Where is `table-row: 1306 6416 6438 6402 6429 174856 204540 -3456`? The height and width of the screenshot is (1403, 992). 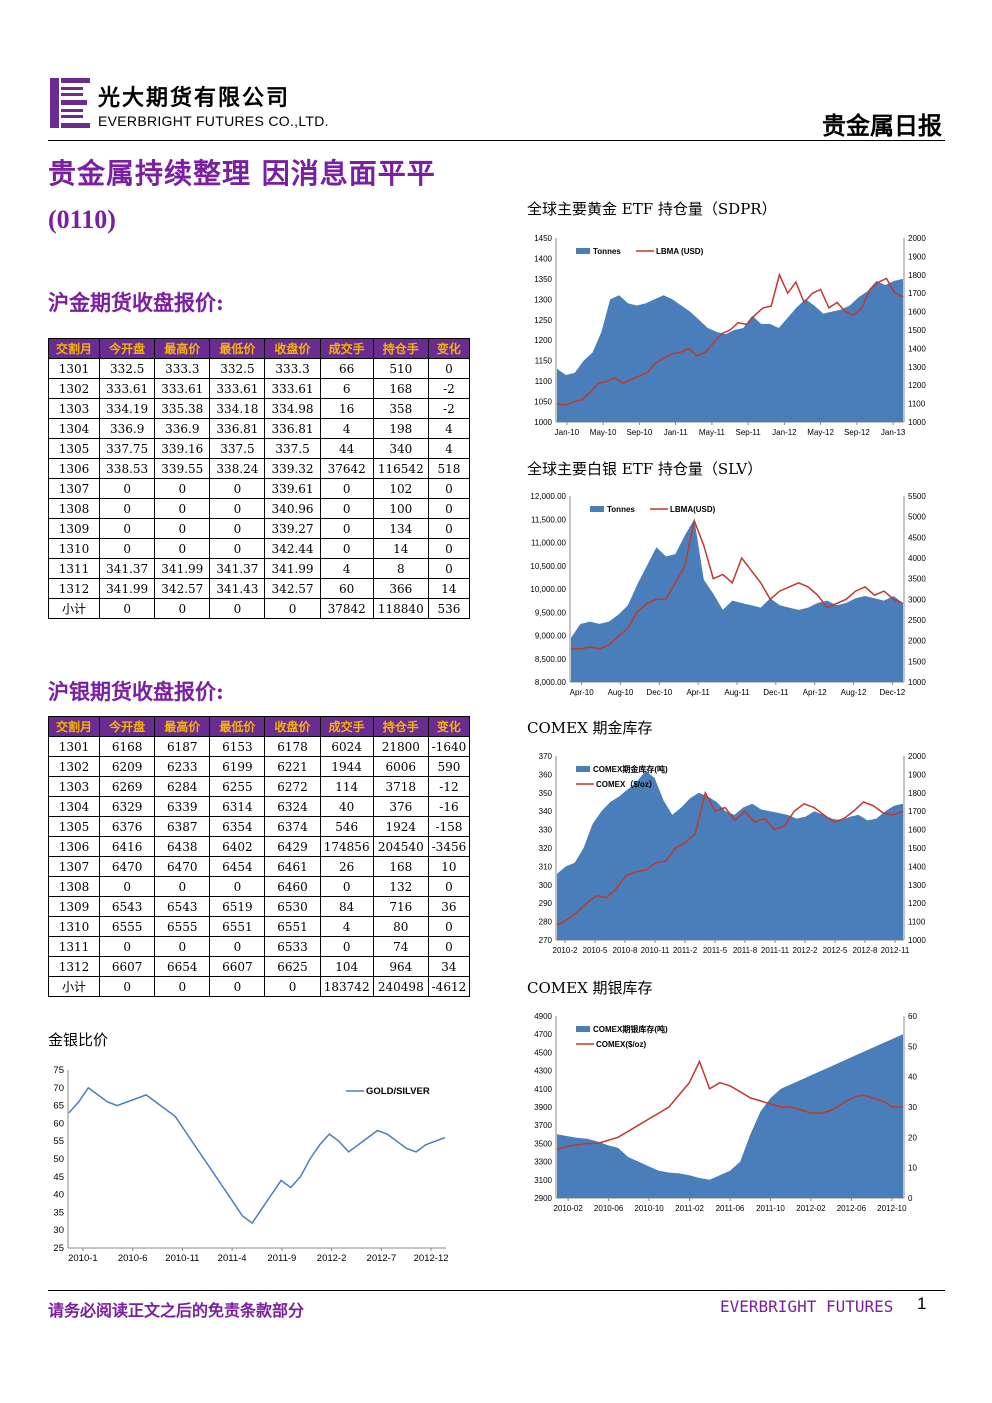
table-row: 1306 6416 6438 6402 6429 174856 204540 -3456 is located at coordinates (259, 846).